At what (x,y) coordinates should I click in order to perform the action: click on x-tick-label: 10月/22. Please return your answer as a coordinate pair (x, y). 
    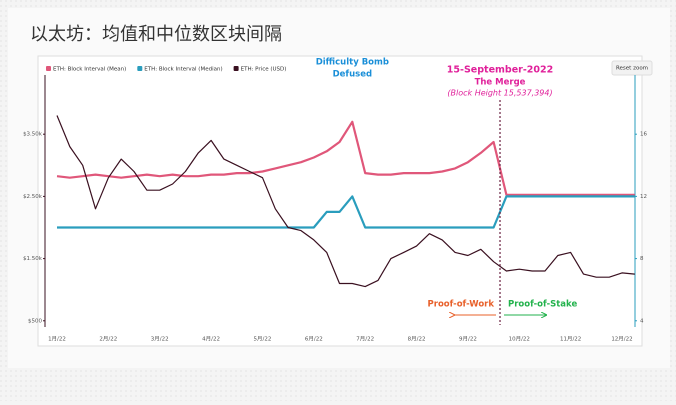
    Looking at the image, I should click on (519, 339).